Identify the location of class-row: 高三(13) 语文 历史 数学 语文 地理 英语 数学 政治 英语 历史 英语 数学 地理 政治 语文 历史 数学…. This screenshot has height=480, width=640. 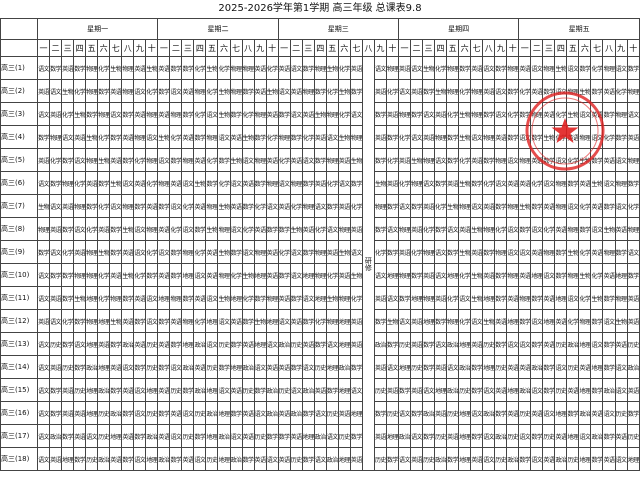
(320, 344).